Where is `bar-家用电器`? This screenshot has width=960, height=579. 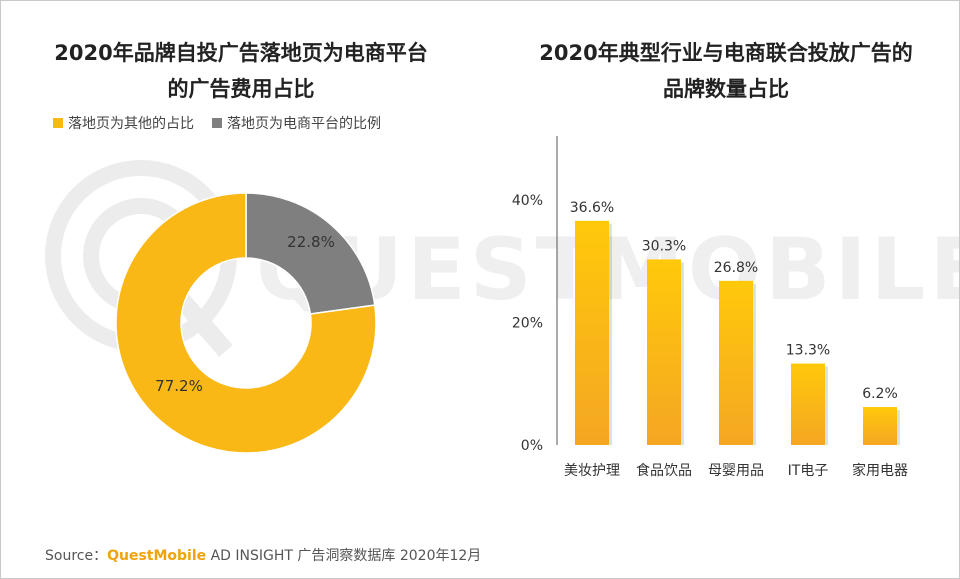 bar-家用电器 is located at coordinates (880, 426).